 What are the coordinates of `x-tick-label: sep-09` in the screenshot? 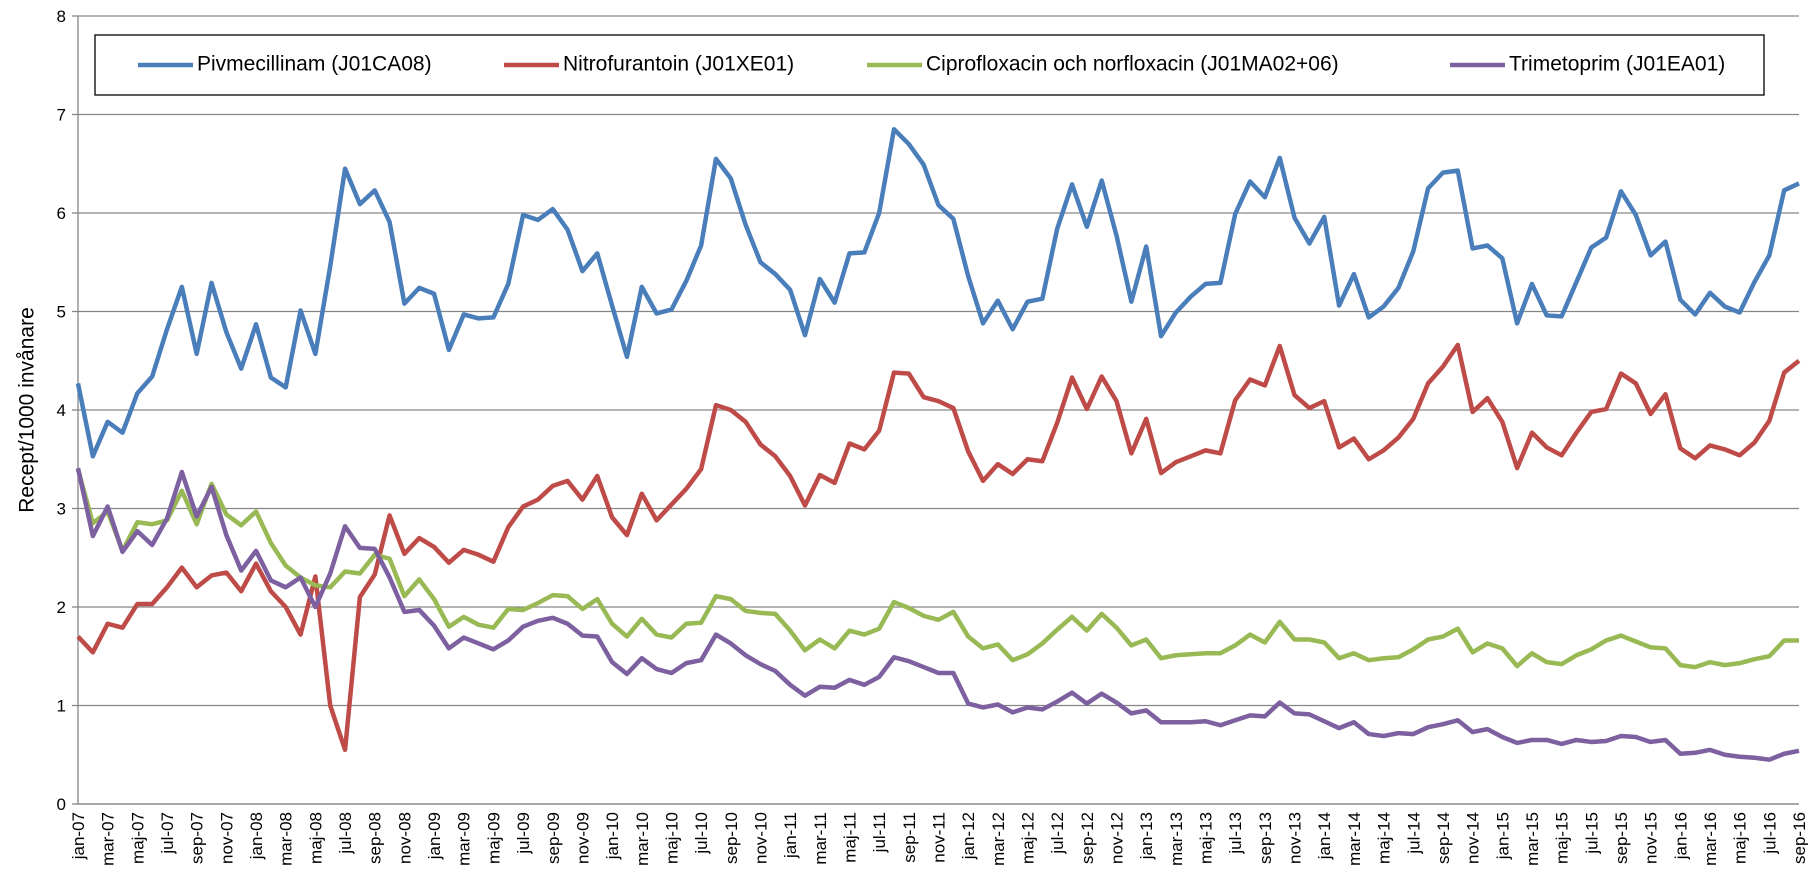 It's located at (553, 838).